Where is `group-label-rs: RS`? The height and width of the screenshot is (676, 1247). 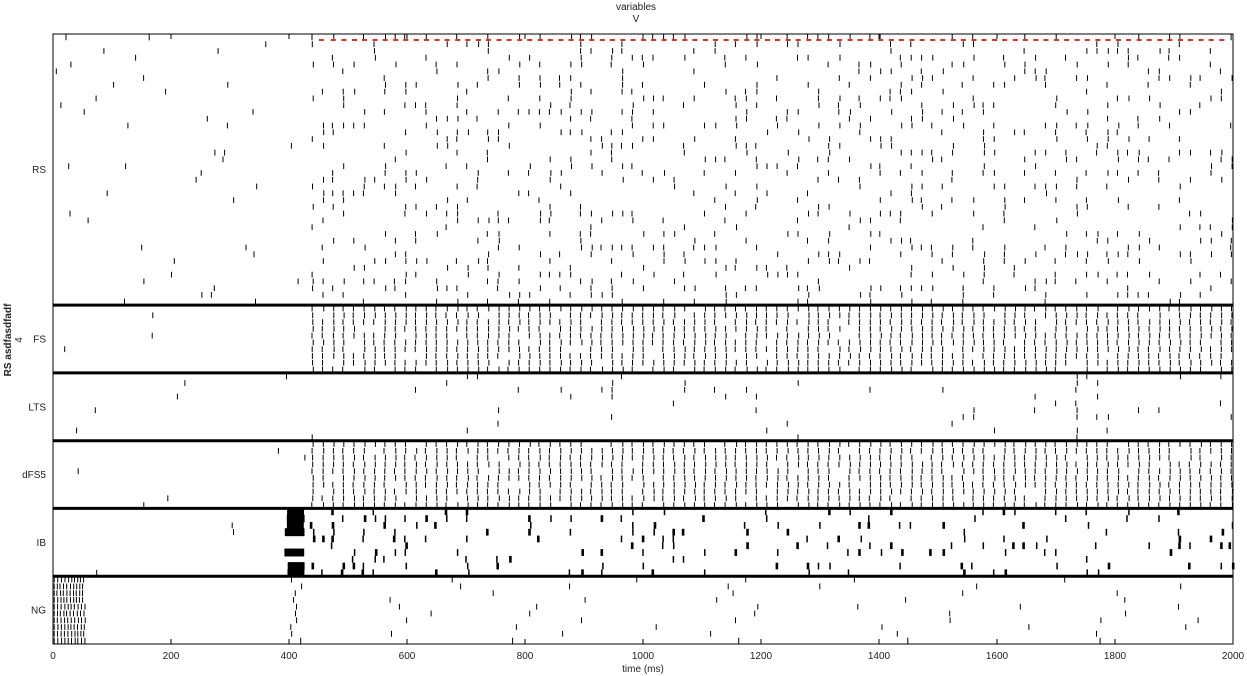
group-label-rs: RS is located at coordinates (39, 170).